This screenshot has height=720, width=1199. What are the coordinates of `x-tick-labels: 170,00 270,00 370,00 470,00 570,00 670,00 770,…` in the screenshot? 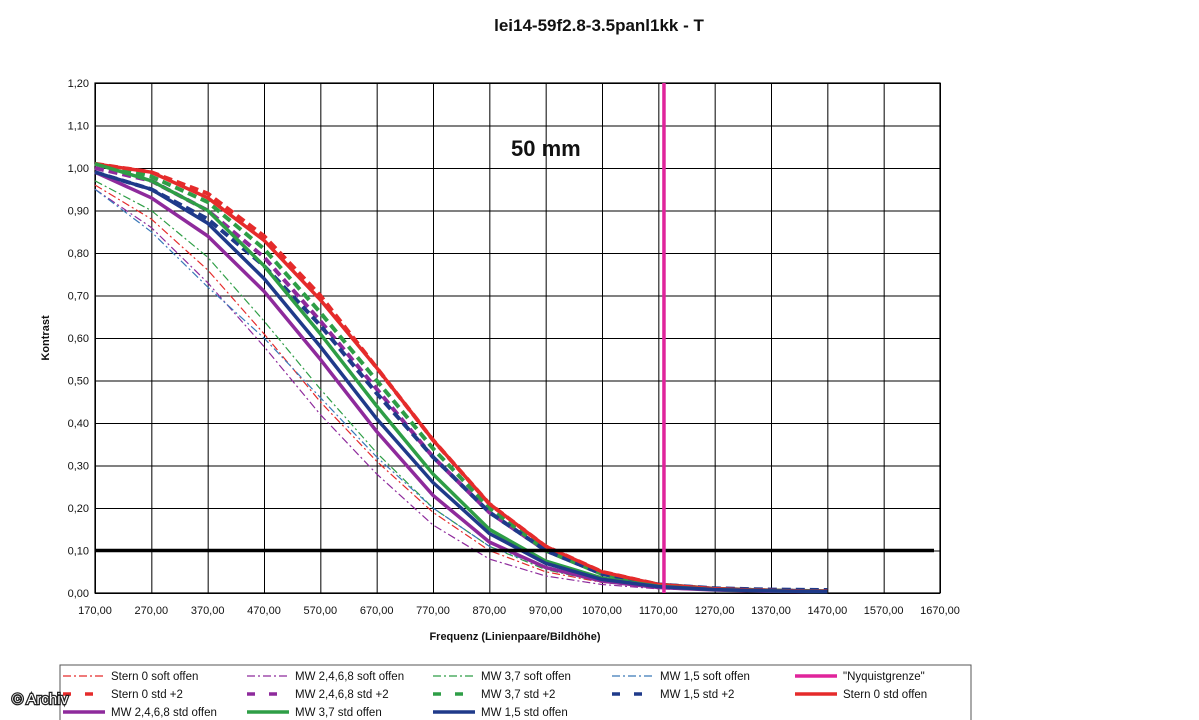 It's located at (519, 611).